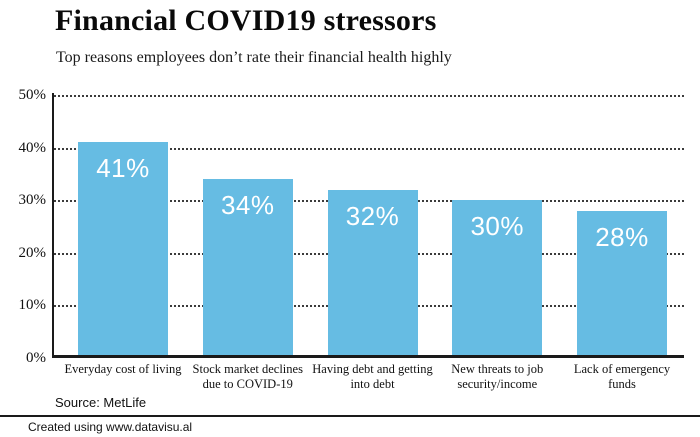  Describe the element at coordinates (101, 402) in the screenshot. I see `source-note: Source: MetLife` at that location.